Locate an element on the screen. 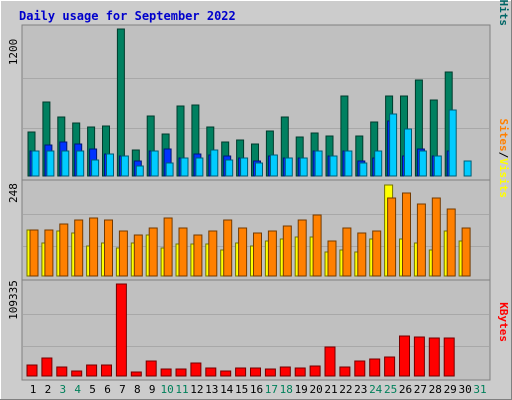 The width and height of the screenshot is (512, 400). x-tick-label: 17 is located at coordinates (271, 389).